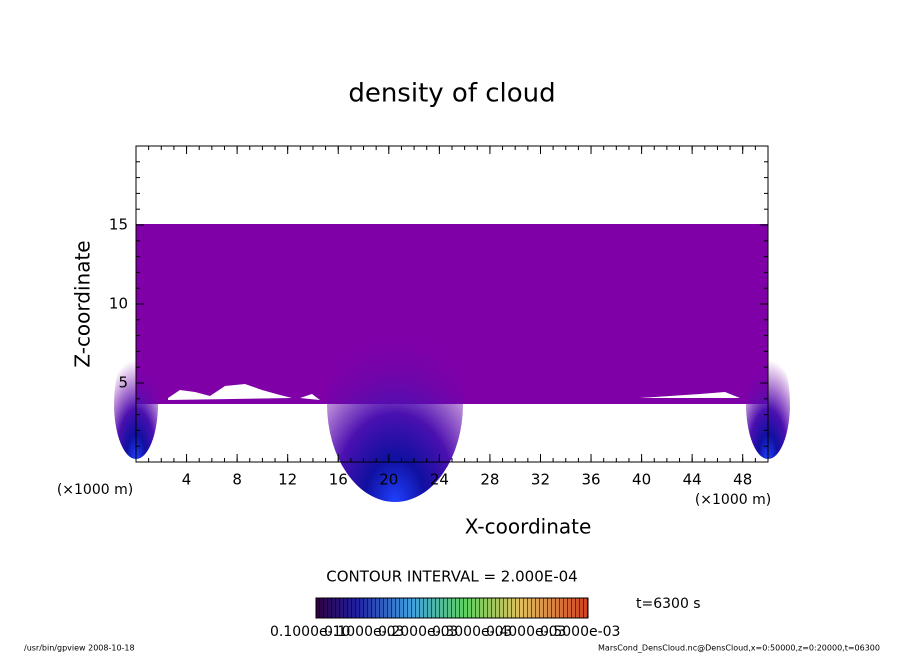 The height and width of the screenshot is (658, 904). What do you see at coordinates (118, 225) in the screenshot?
I see `y-tick-label: 15` at bounding box center [118, 225].